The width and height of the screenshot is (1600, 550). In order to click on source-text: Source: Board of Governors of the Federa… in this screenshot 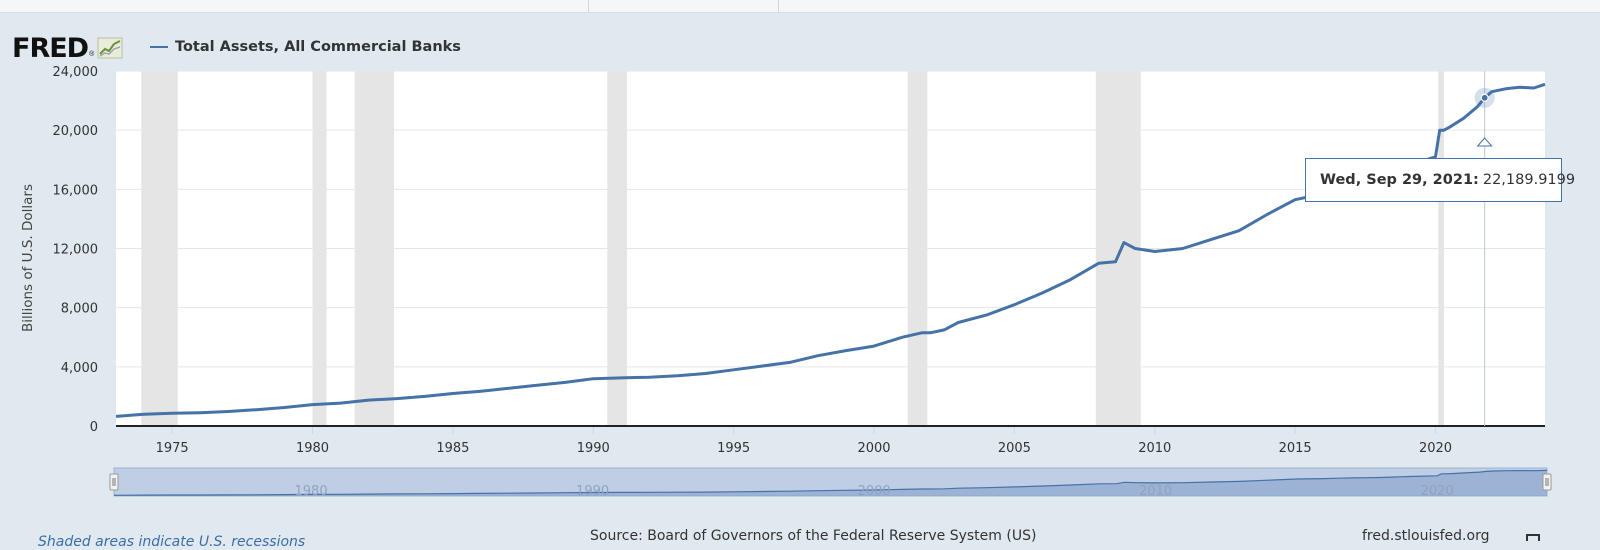, I will do `click(813, 536)`.